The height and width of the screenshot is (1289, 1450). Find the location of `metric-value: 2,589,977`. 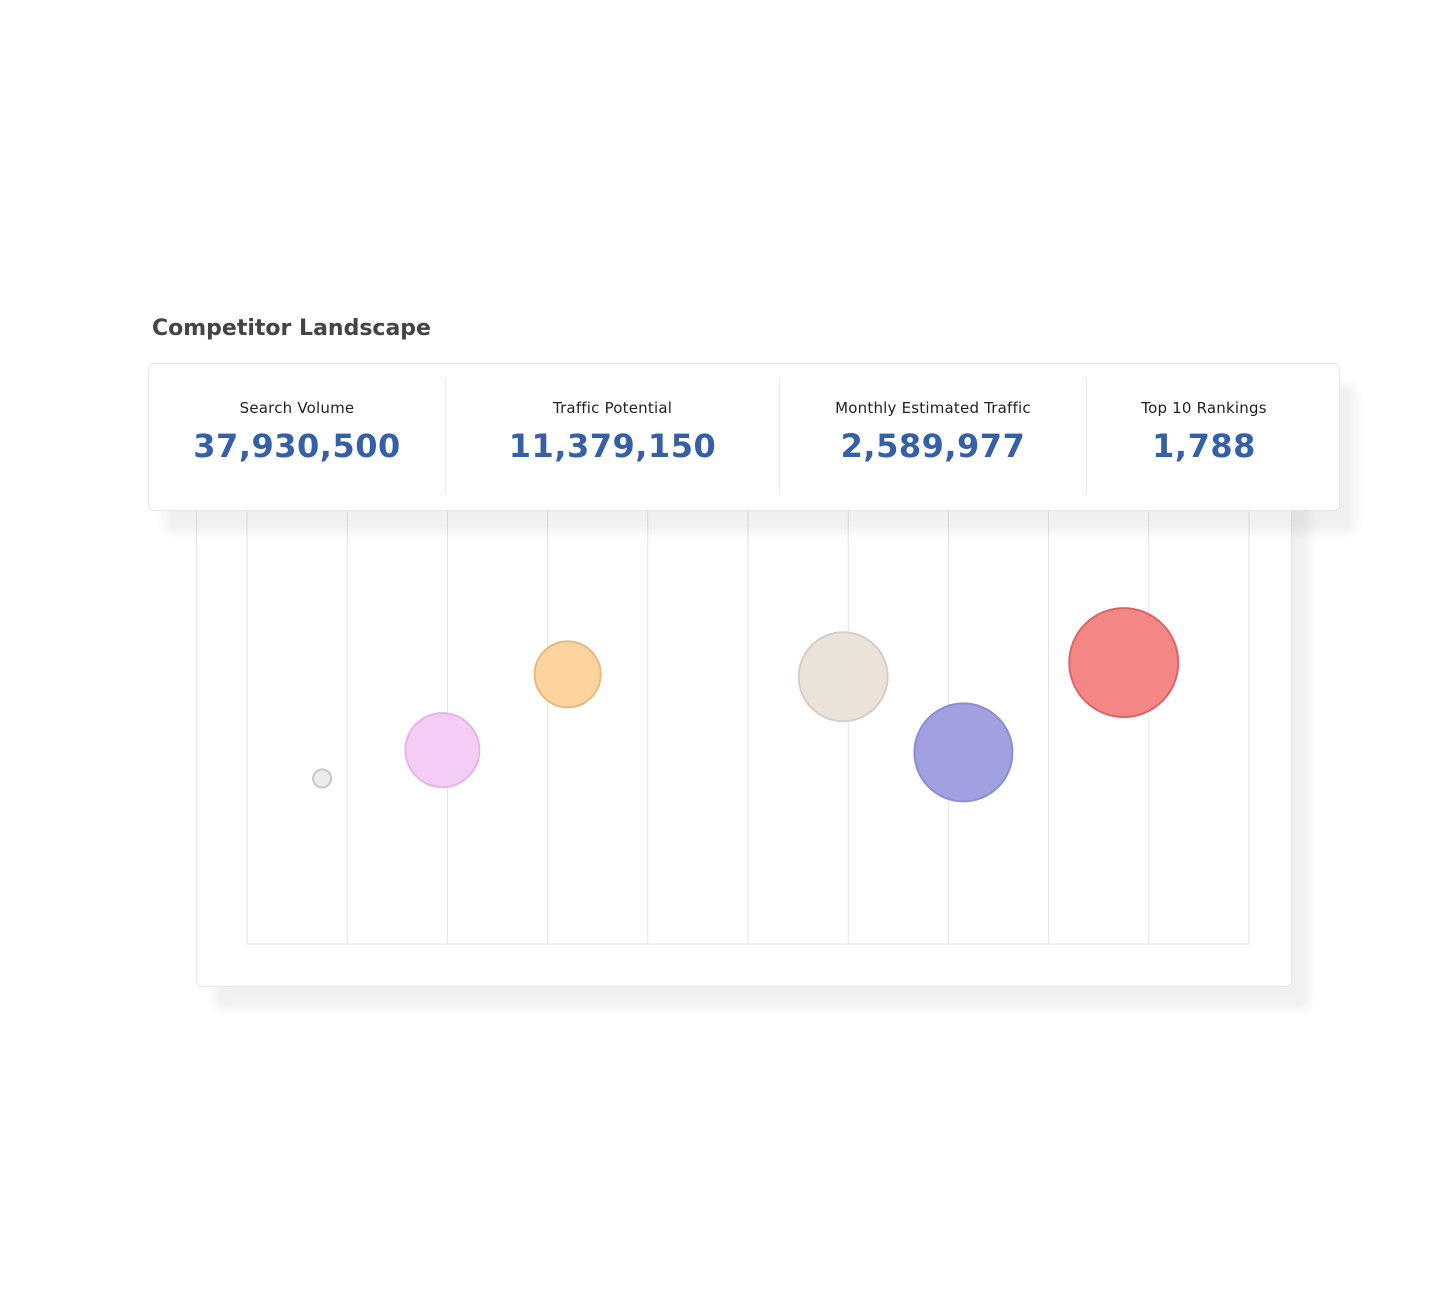

metric-value: 2,589,977 is located at coordinates (933, 446).